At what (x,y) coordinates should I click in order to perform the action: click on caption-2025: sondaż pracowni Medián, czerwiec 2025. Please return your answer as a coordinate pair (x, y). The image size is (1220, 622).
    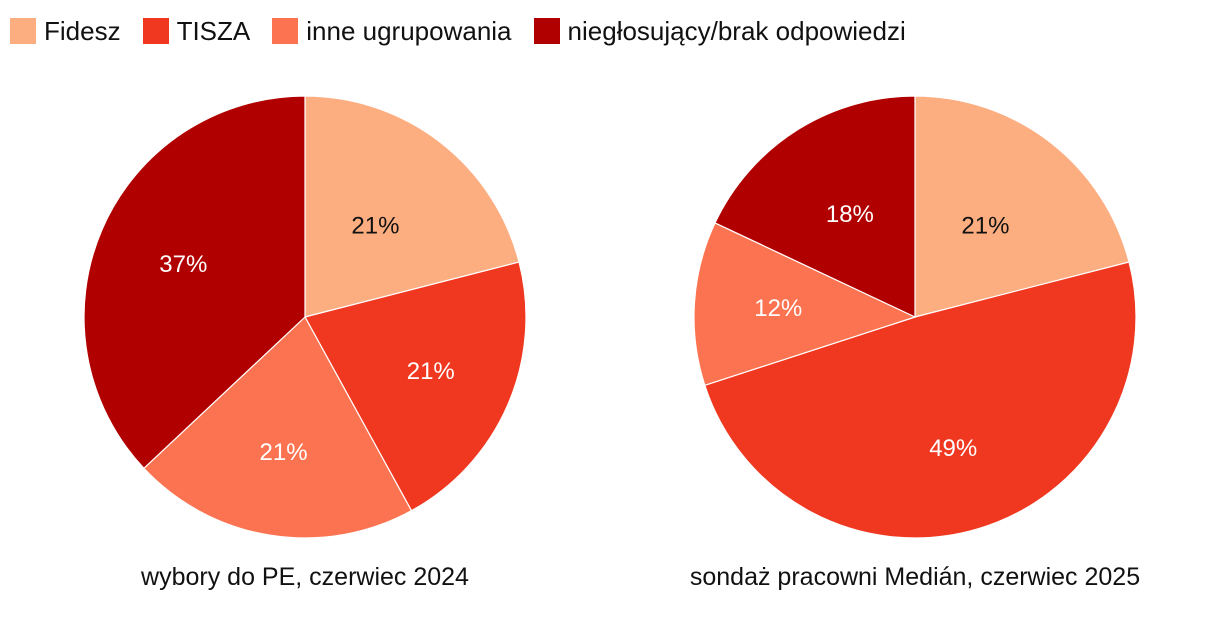
    Looking at the image, I should click on (915, 577).